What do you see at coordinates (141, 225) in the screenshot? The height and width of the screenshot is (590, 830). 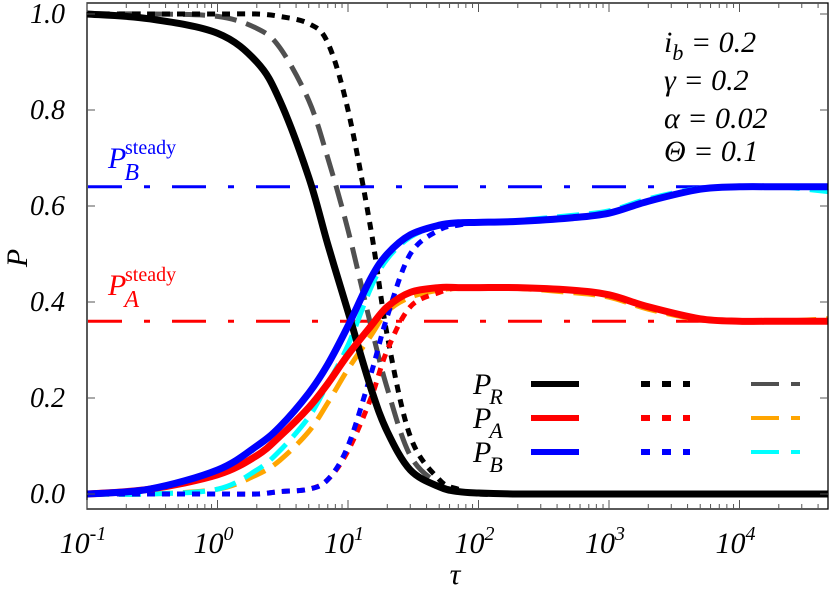 I see `steady-state-labels: PBsteady PAsteady` at bounding box center [141, 225].